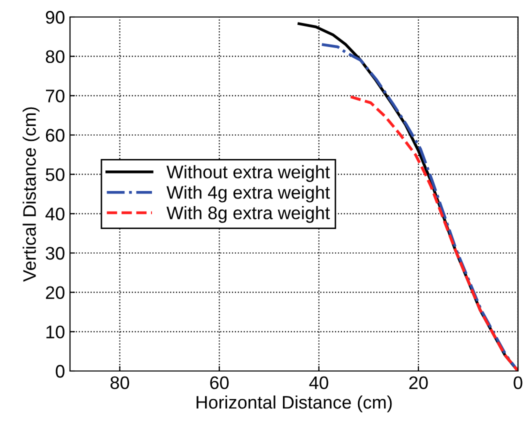 The width and height of the screenshot is (524, 424). What do you see at coordinates (120, 383) in the screenshot?
I see `x-tick-label: 80` at bounding box center [120, 383].